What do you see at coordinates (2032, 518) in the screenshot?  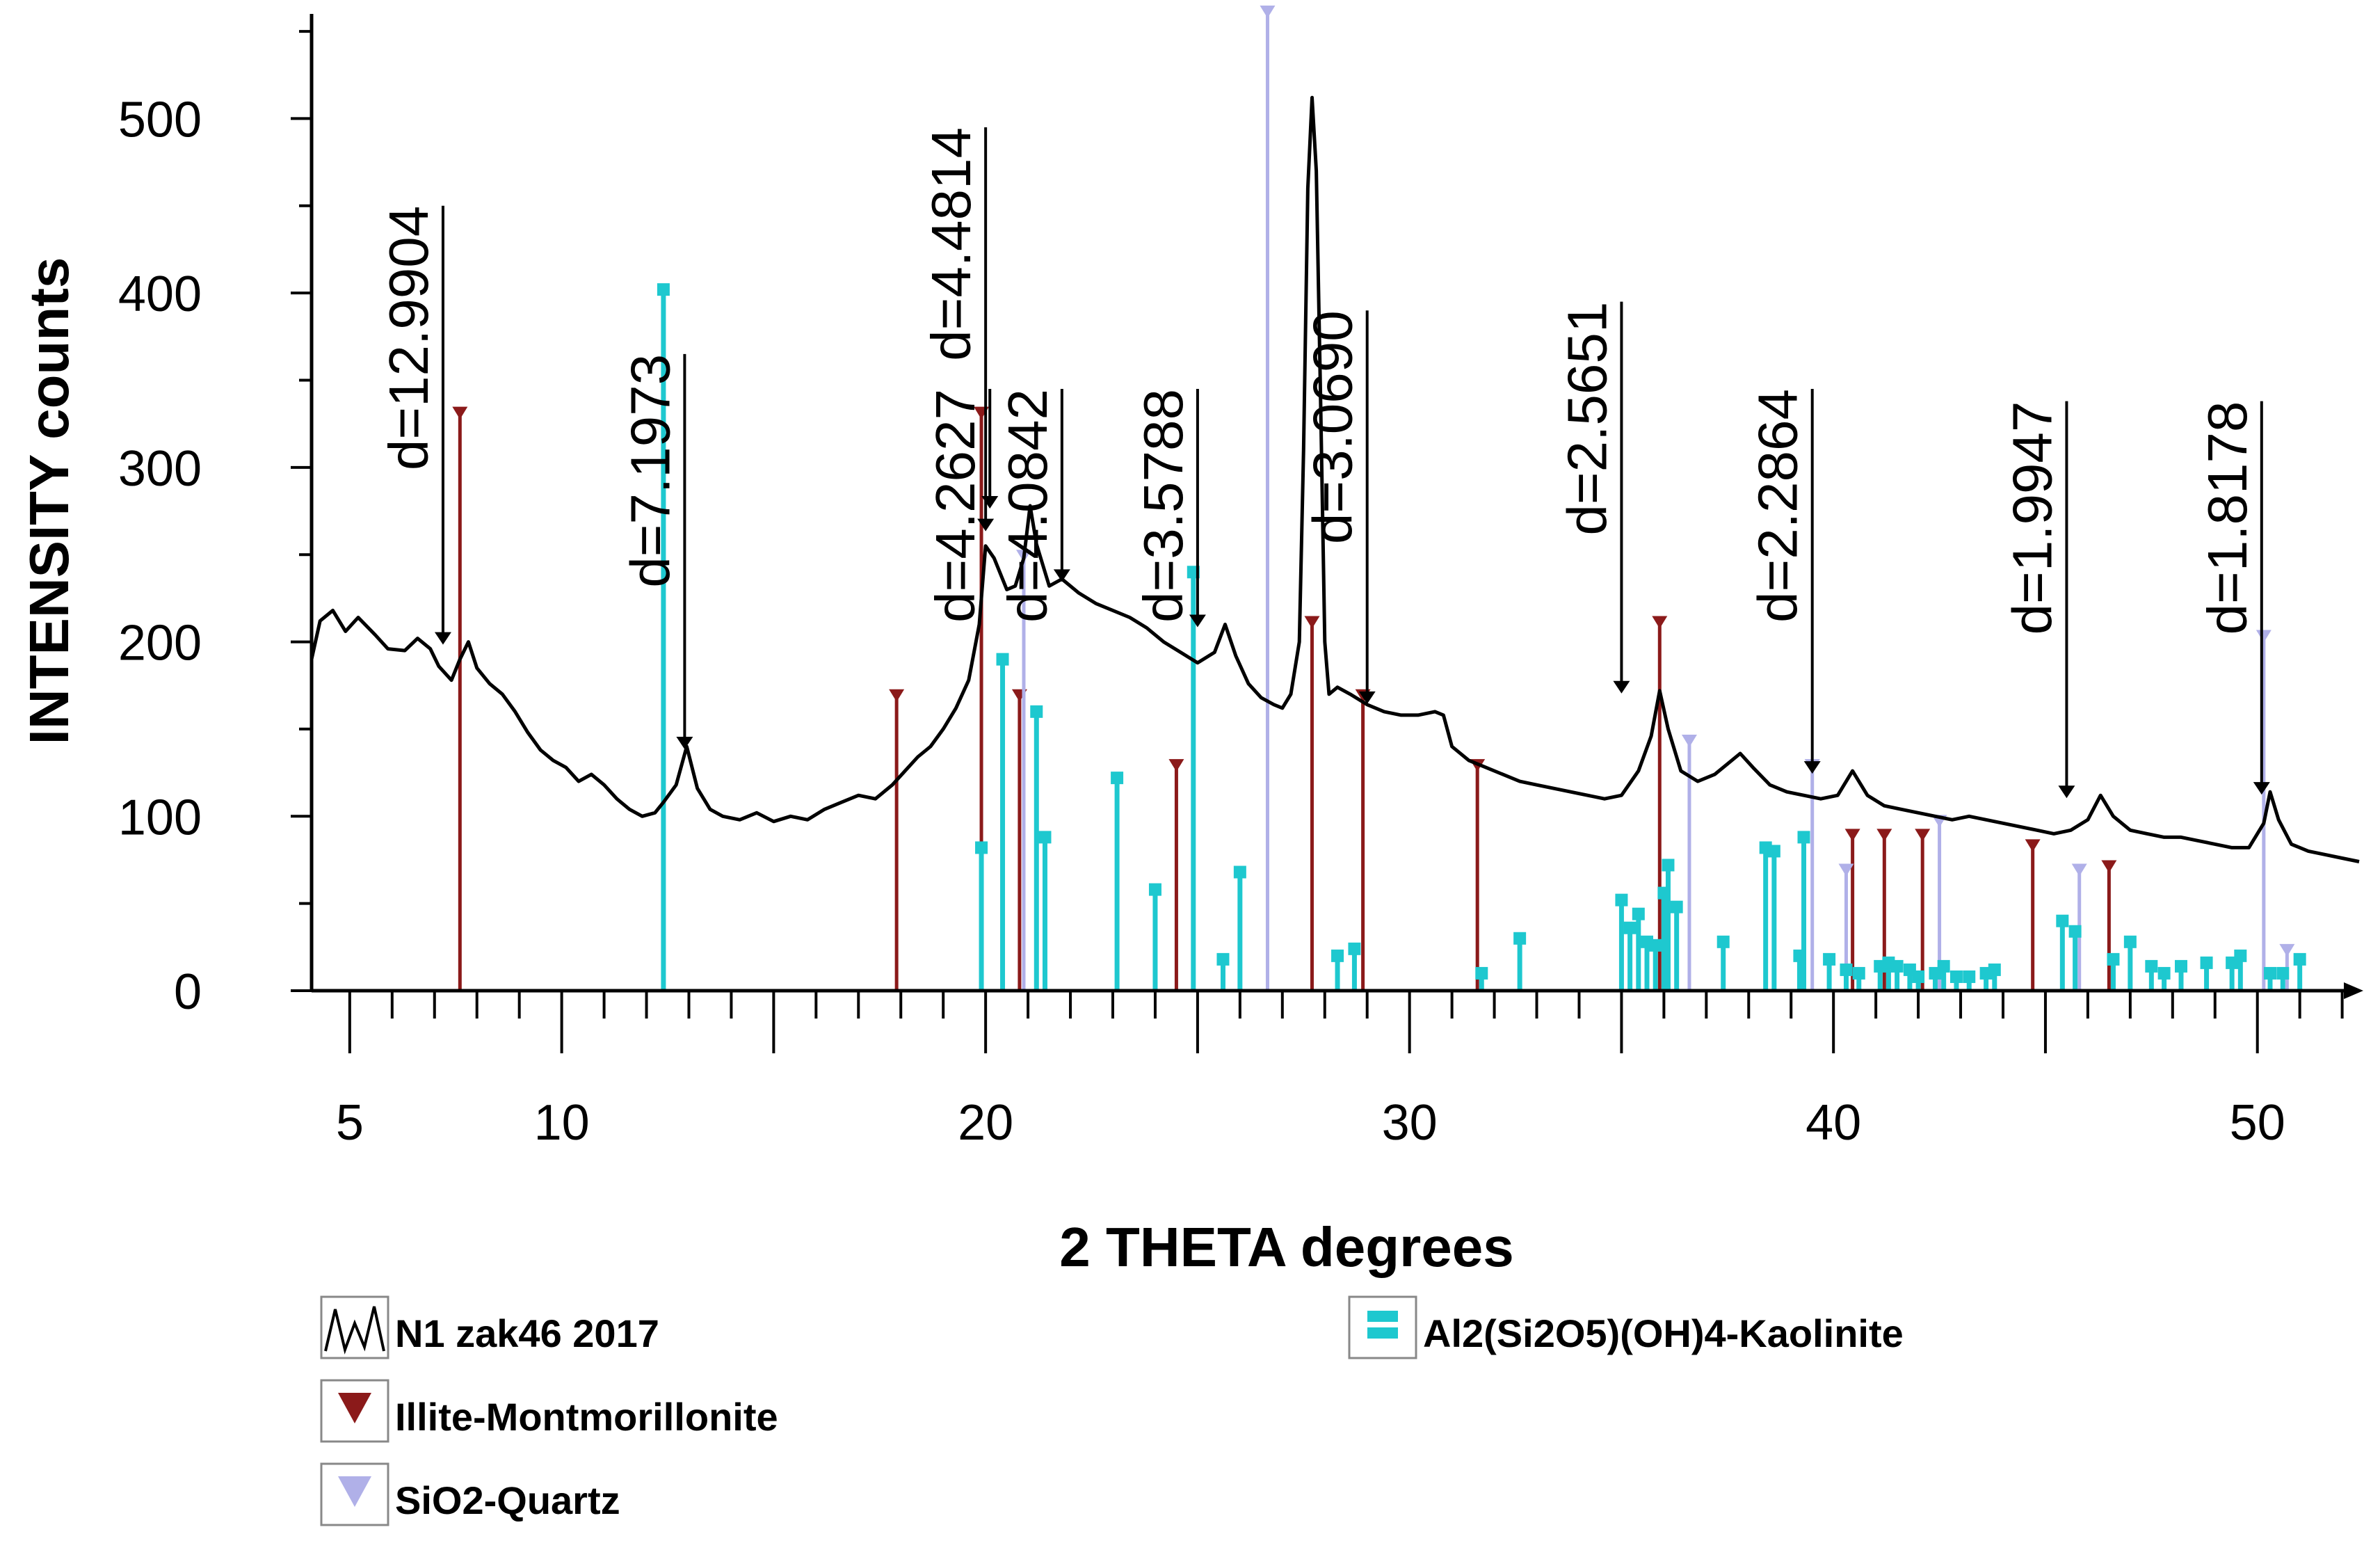 I see `d-spacing-label: d=1.9947` at bounding box center [2032, 518].